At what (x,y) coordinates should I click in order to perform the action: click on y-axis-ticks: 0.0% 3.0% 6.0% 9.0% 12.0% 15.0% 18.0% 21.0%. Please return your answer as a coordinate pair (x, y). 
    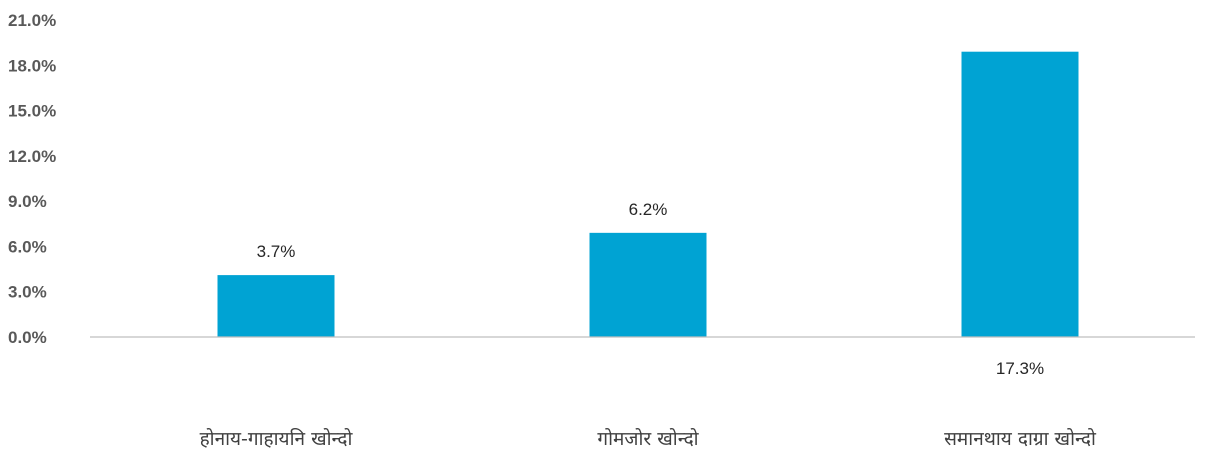
    Looking at the image, I should click on (32, 179).